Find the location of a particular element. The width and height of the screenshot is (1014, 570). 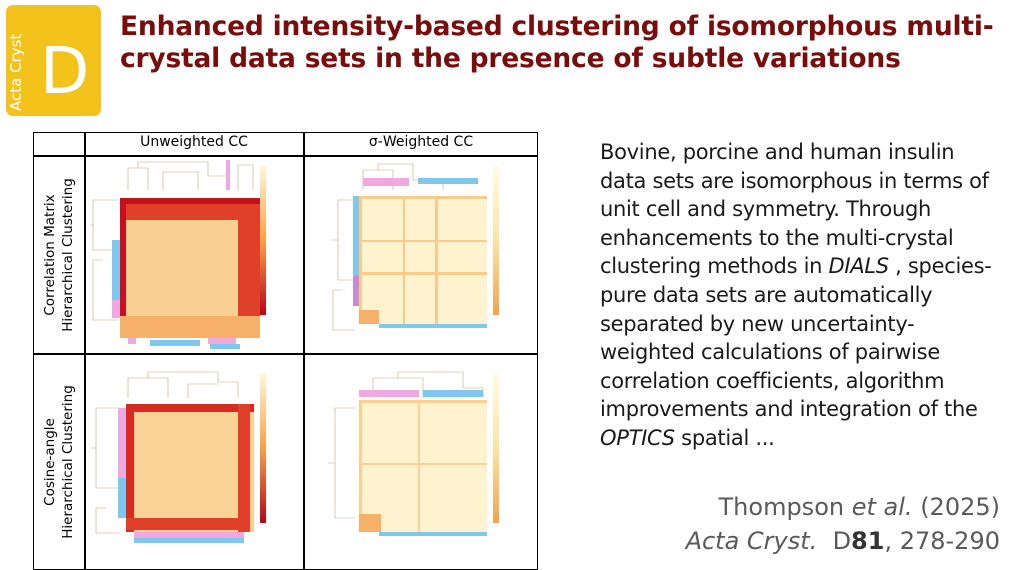

heatmap-unweighted-cosine is located at coordinates (178, 457).